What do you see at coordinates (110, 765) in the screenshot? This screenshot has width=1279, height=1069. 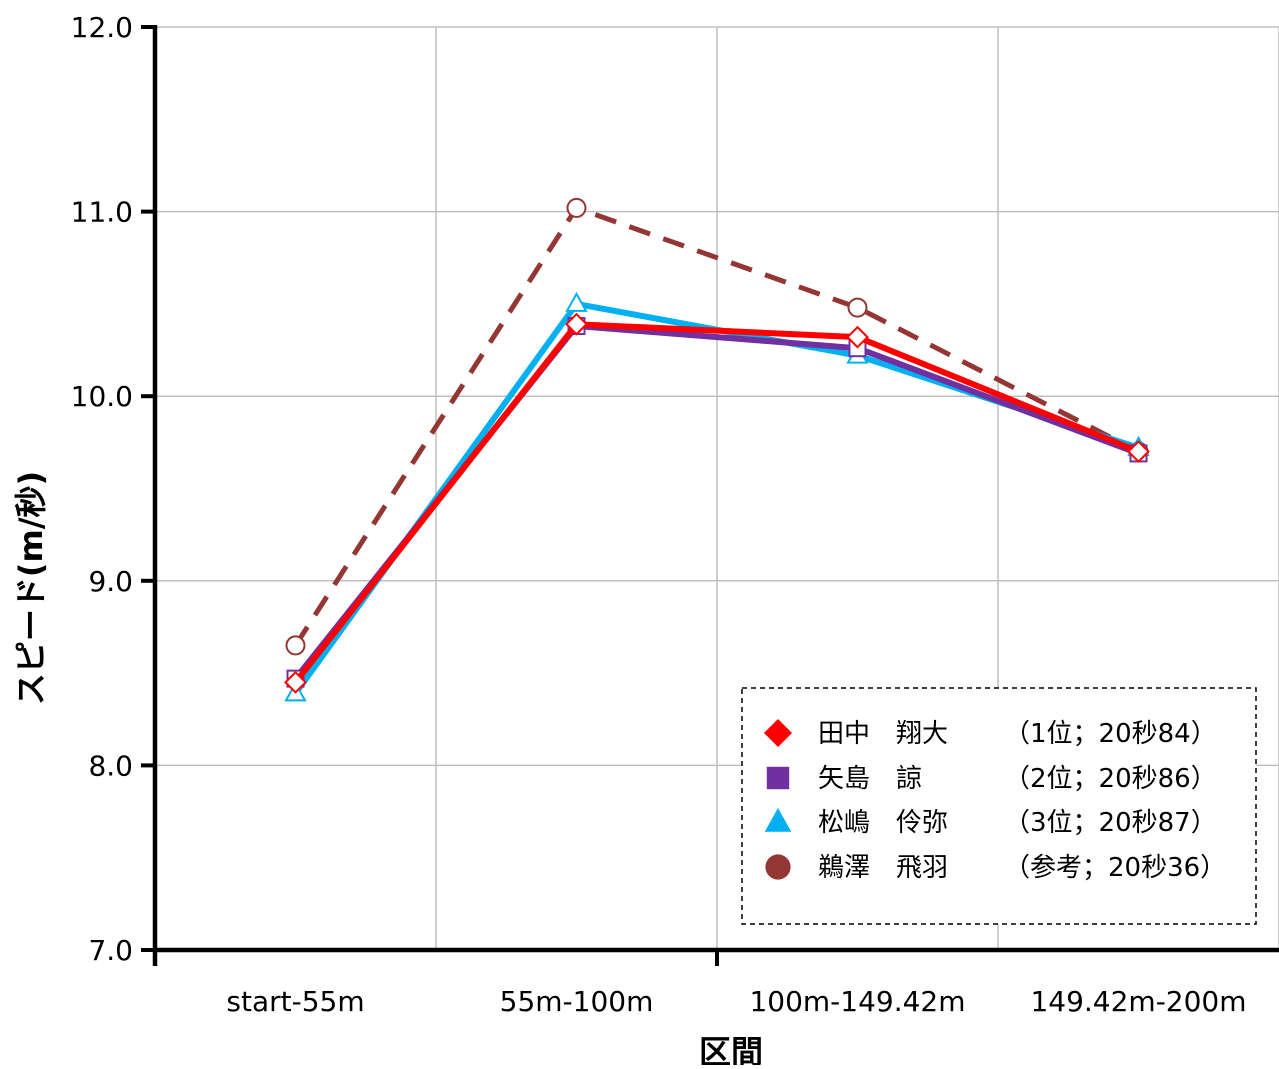 I see `y-tick-label: 8.0` at bounding box center [110, 765].